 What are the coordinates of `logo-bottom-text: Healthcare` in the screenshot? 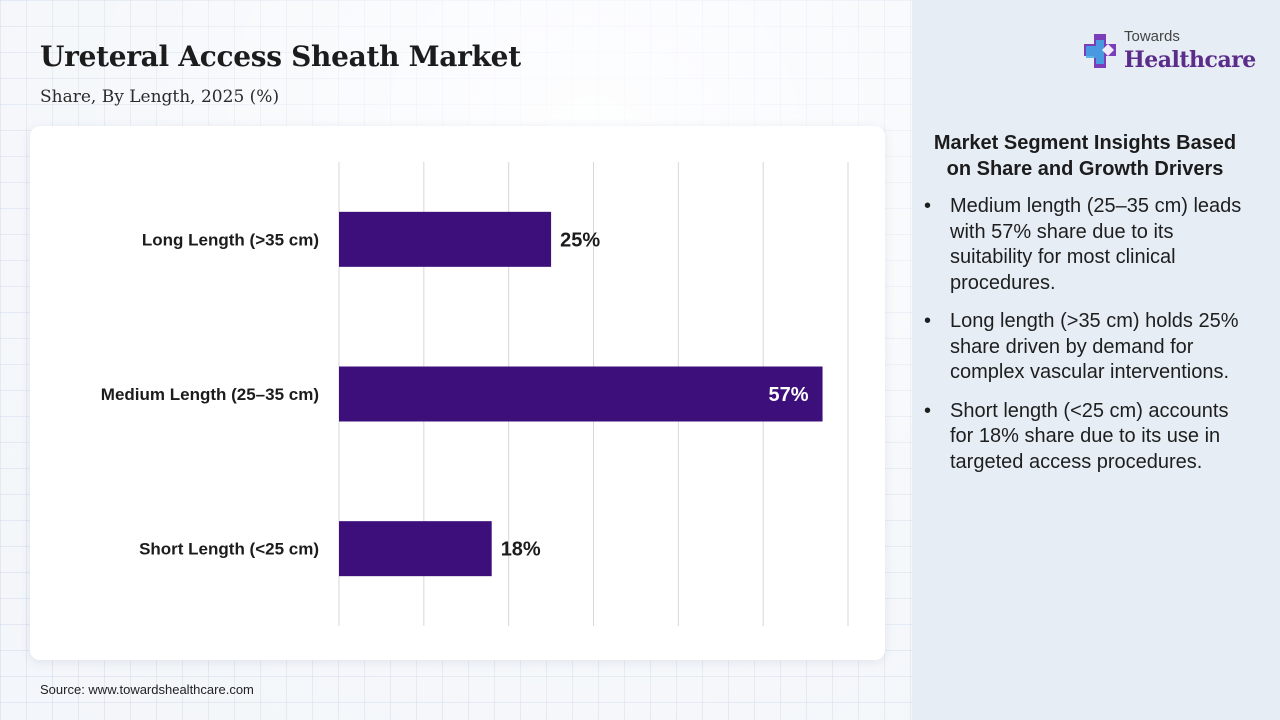 It's located at (1190, 60).